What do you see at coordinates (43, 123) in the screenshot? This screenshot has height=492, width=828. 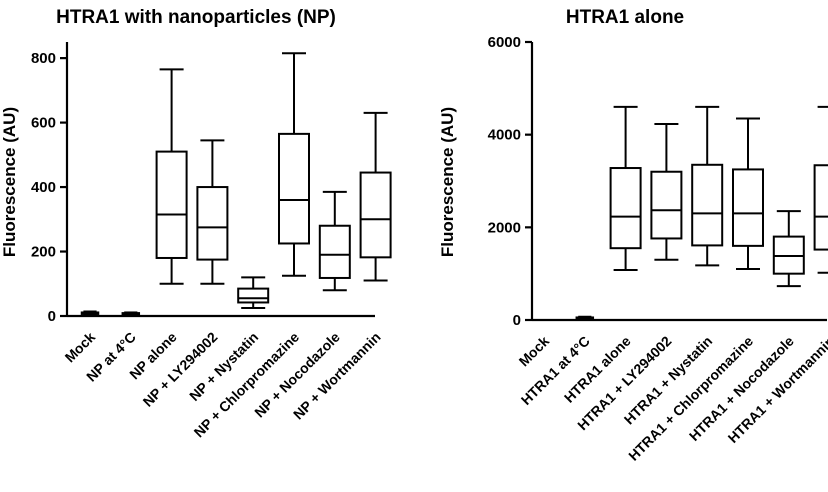 I see `y-tick-label: 600` at bounding box center [43, 123].